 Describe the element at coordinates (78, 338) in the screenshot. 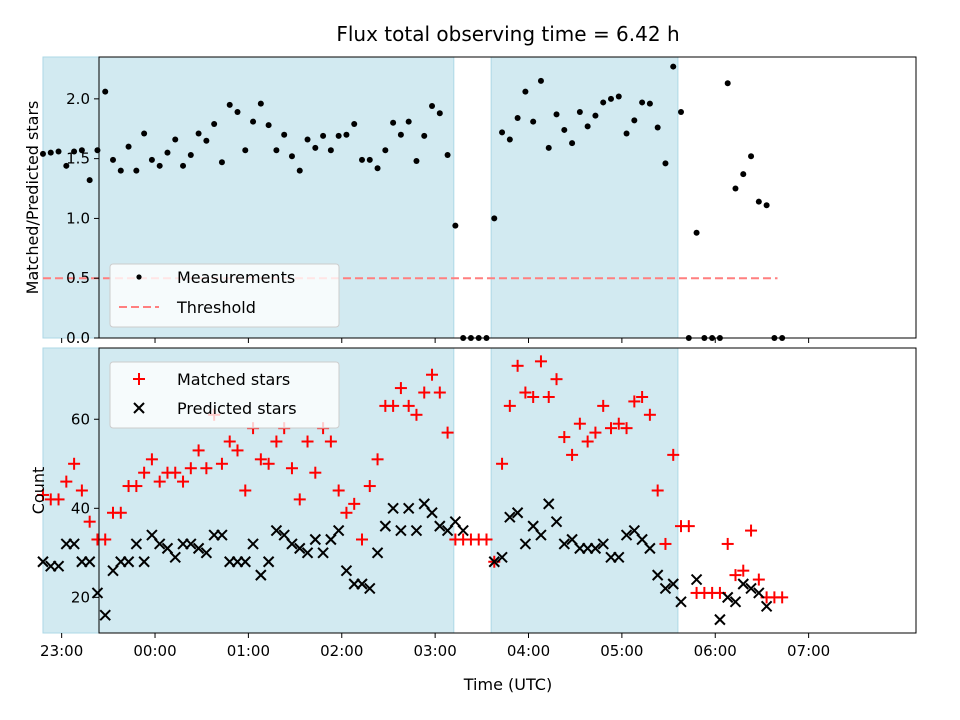

I see `y-tick-label: 0.0` at that location.